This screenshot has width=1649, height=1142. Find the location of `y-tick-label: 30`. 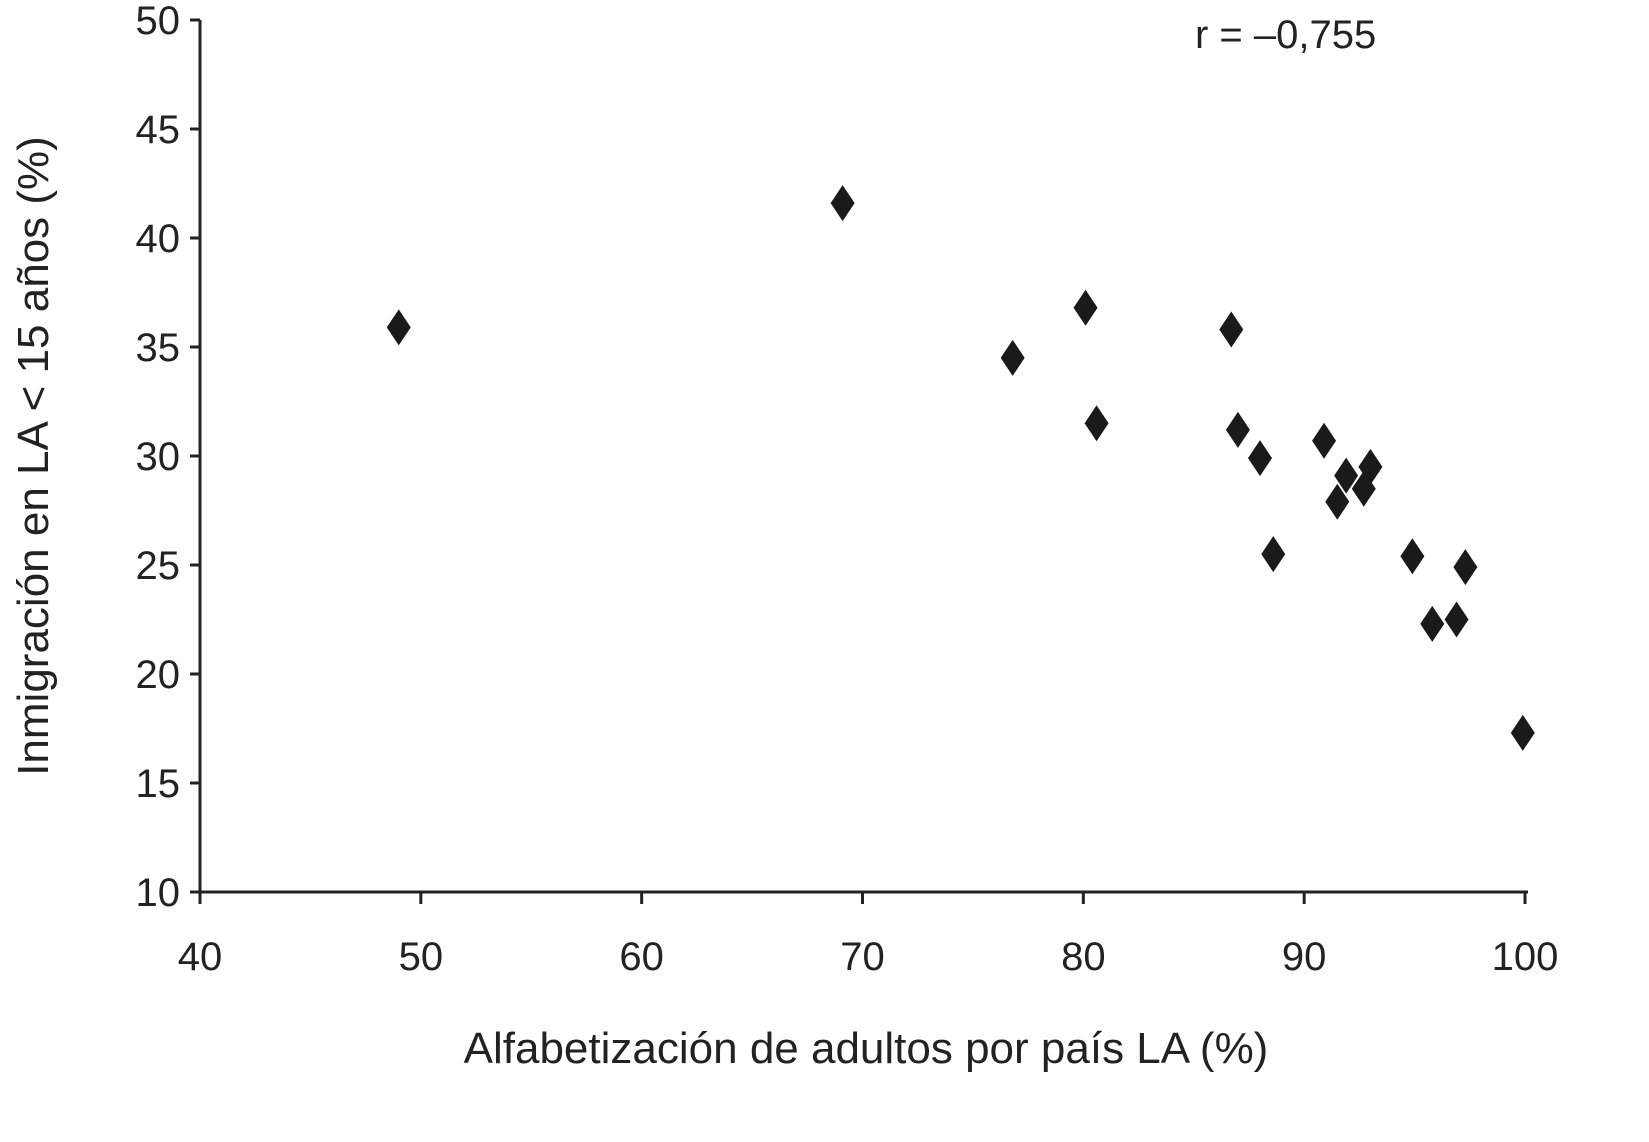

y-tick-label: 30 is located at coordinates (158, 457).